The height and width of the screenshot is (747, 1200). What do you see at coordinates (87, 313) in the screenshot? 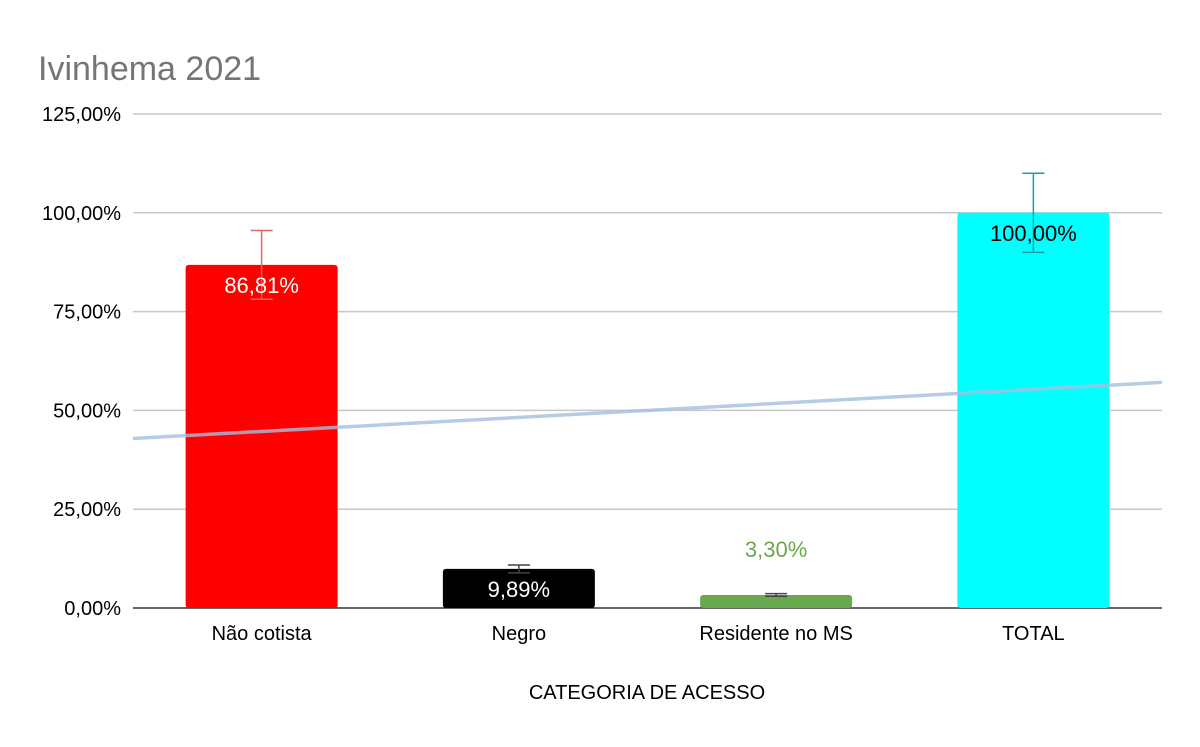
I see `y-tick-label: 75,00%` at bounding box center [87, 313].